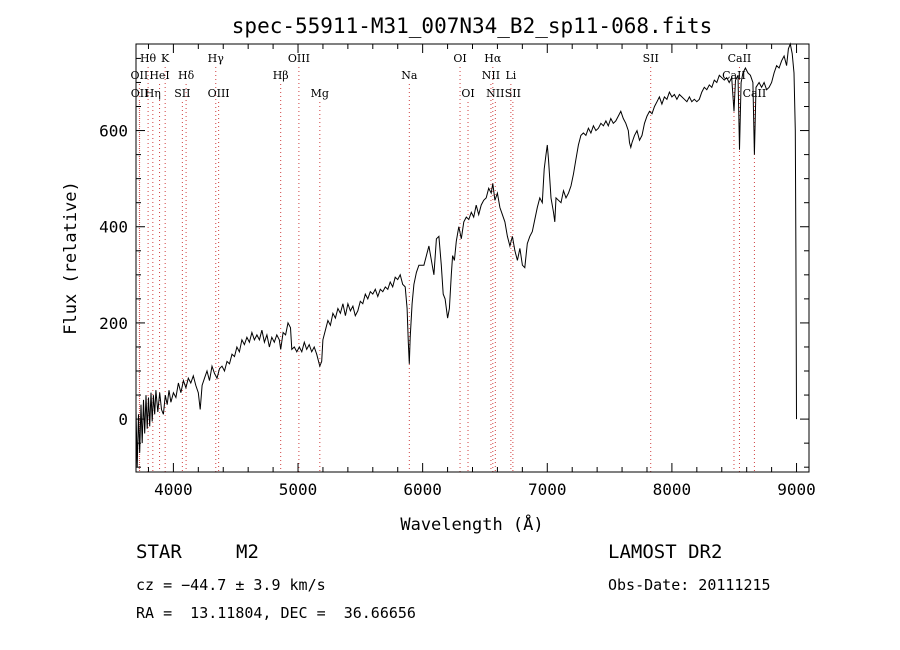  Describe the element at coordinates (159, 75) in the screenshot. I see `line-marker-label: HeI` at that location.